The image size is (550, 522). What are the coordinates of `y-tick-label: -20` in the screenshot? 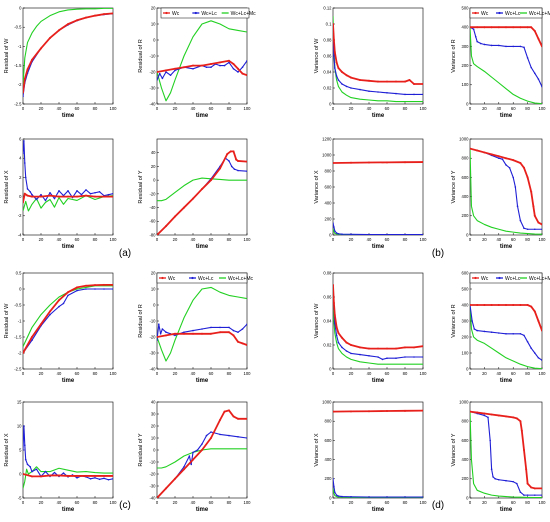 It's located at (152, 336).